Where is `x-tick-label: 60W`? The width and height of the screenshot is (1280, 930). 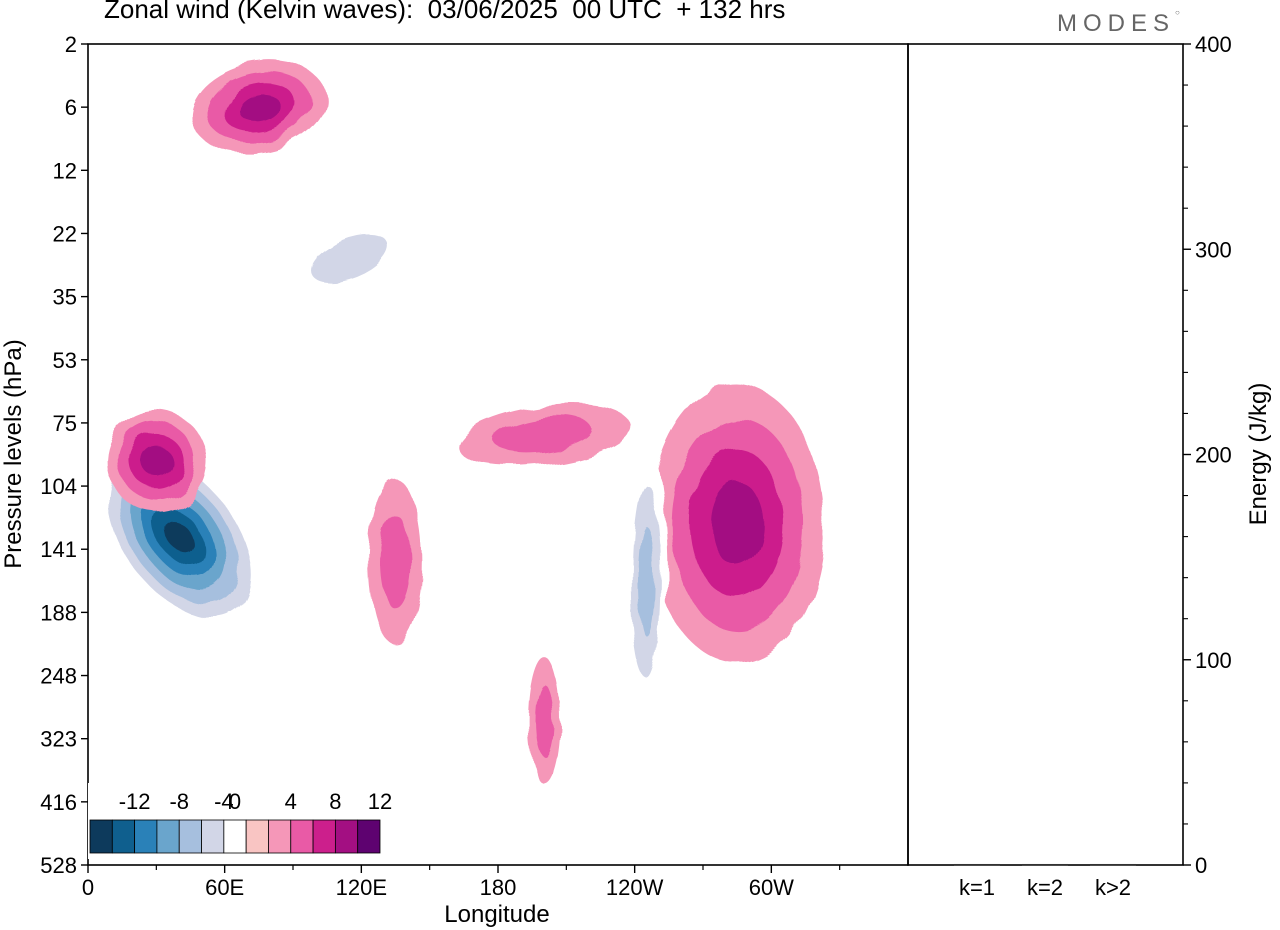
x-tick-label: 60W is located at coordinates (771, 887).